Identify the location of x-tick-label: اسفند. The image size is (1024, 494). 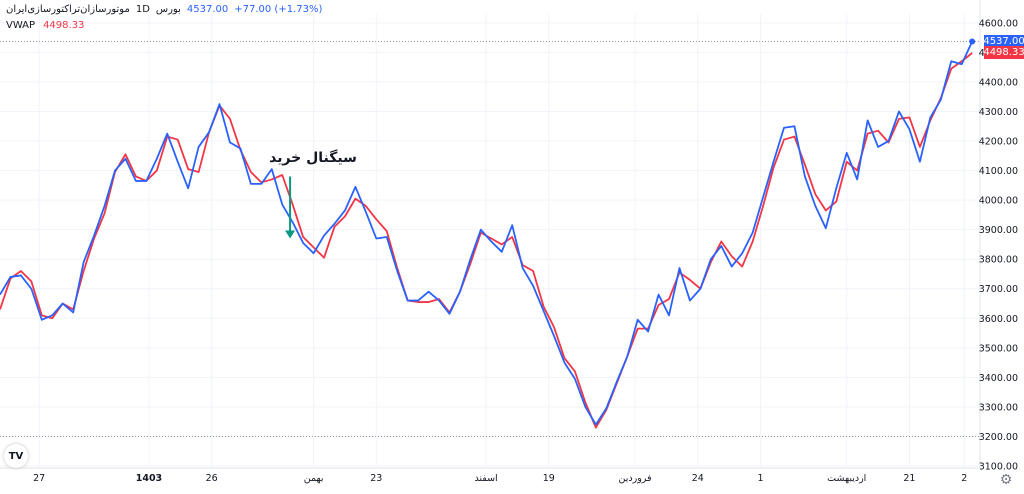
(485, 478).